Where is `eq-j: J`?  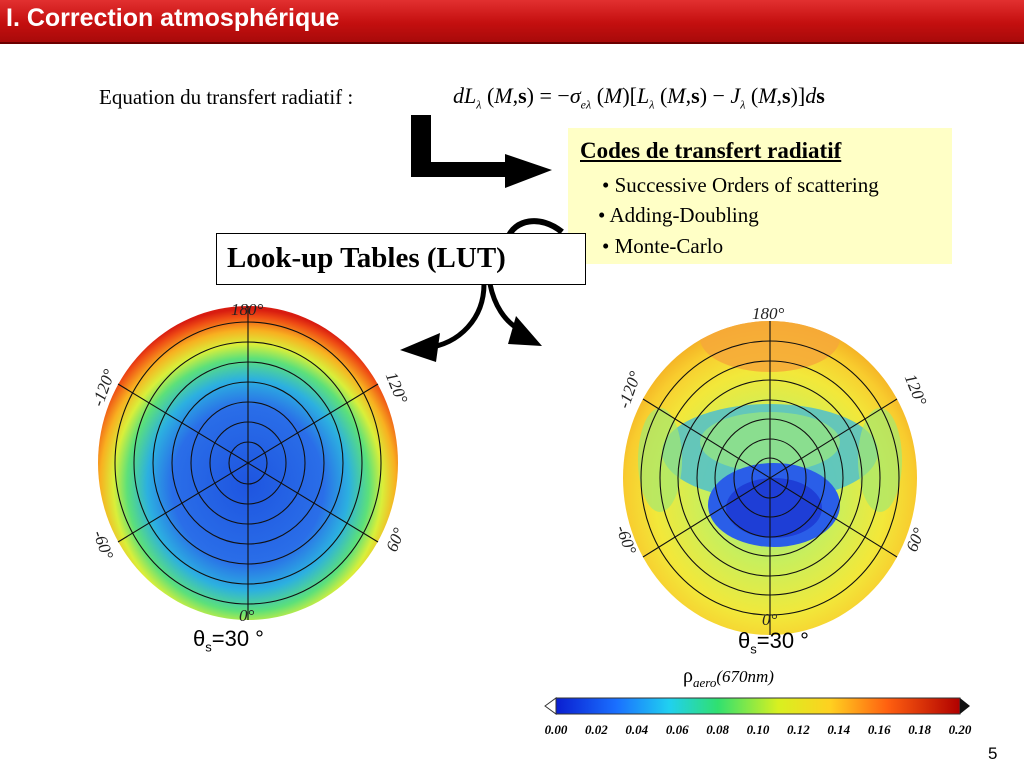
eq-j: J is located at coordinates (735, 95).